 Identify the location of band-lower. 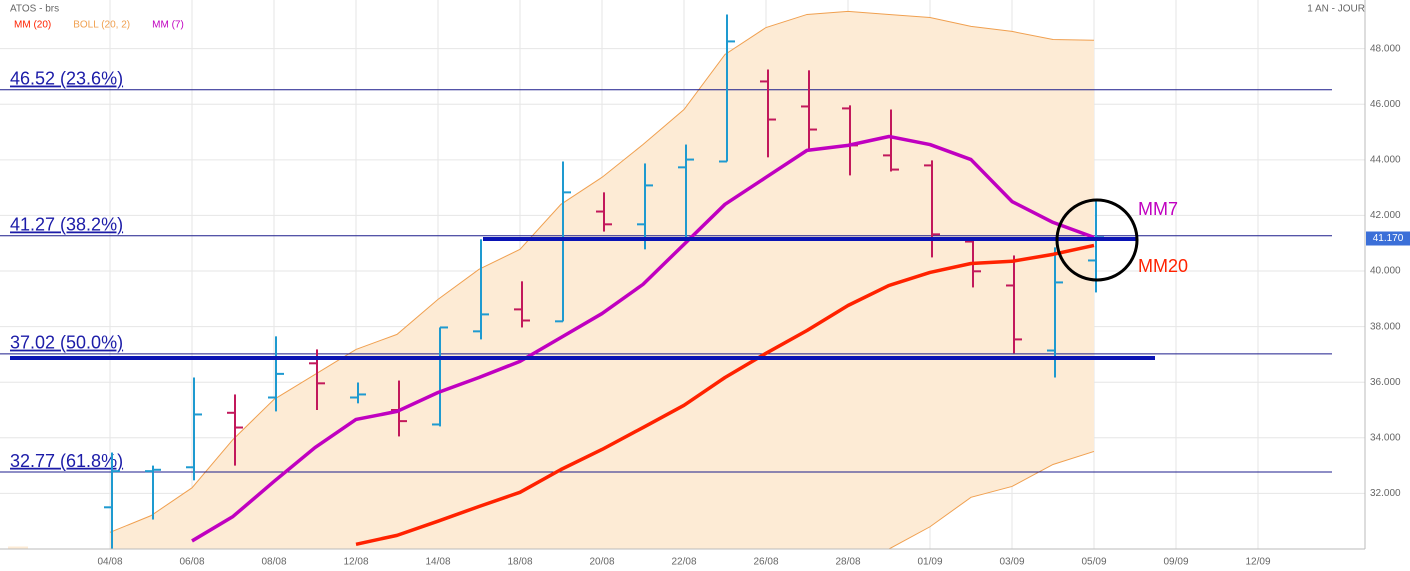
(991, 499).